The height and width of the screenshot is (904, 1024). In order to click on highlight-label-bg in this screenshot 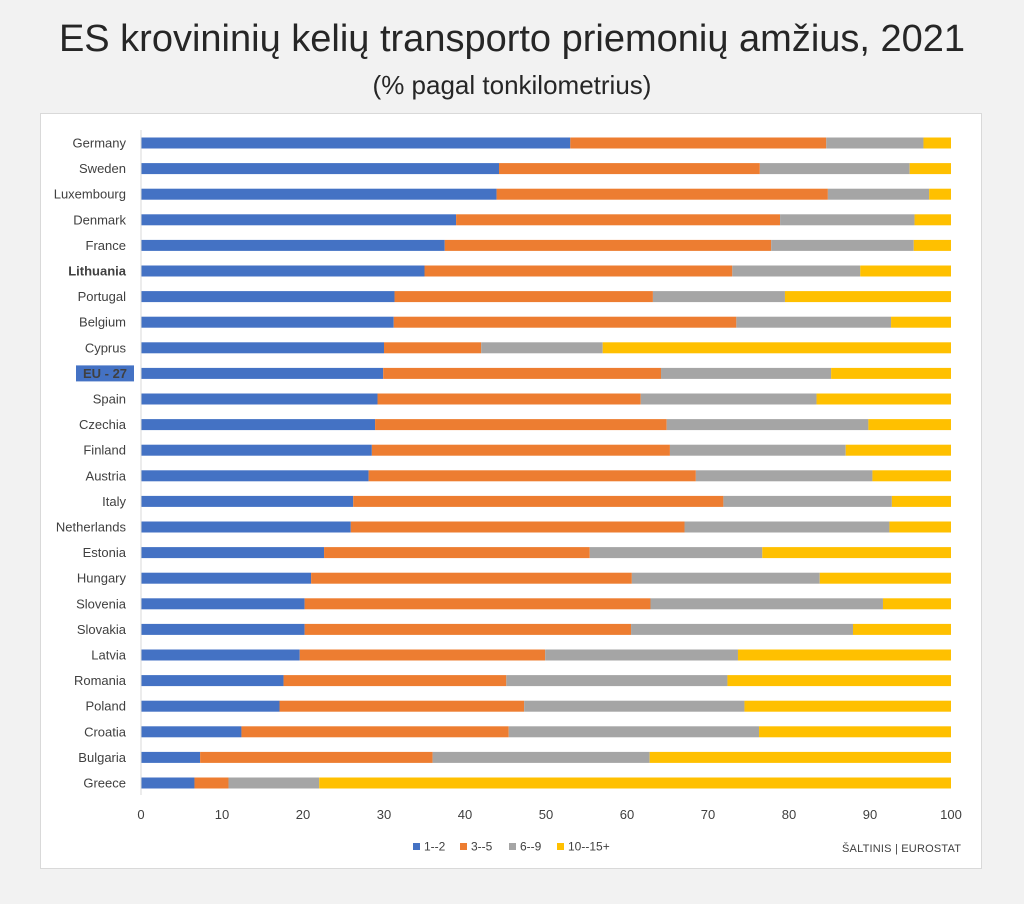, I will do `click(105, 373)`.